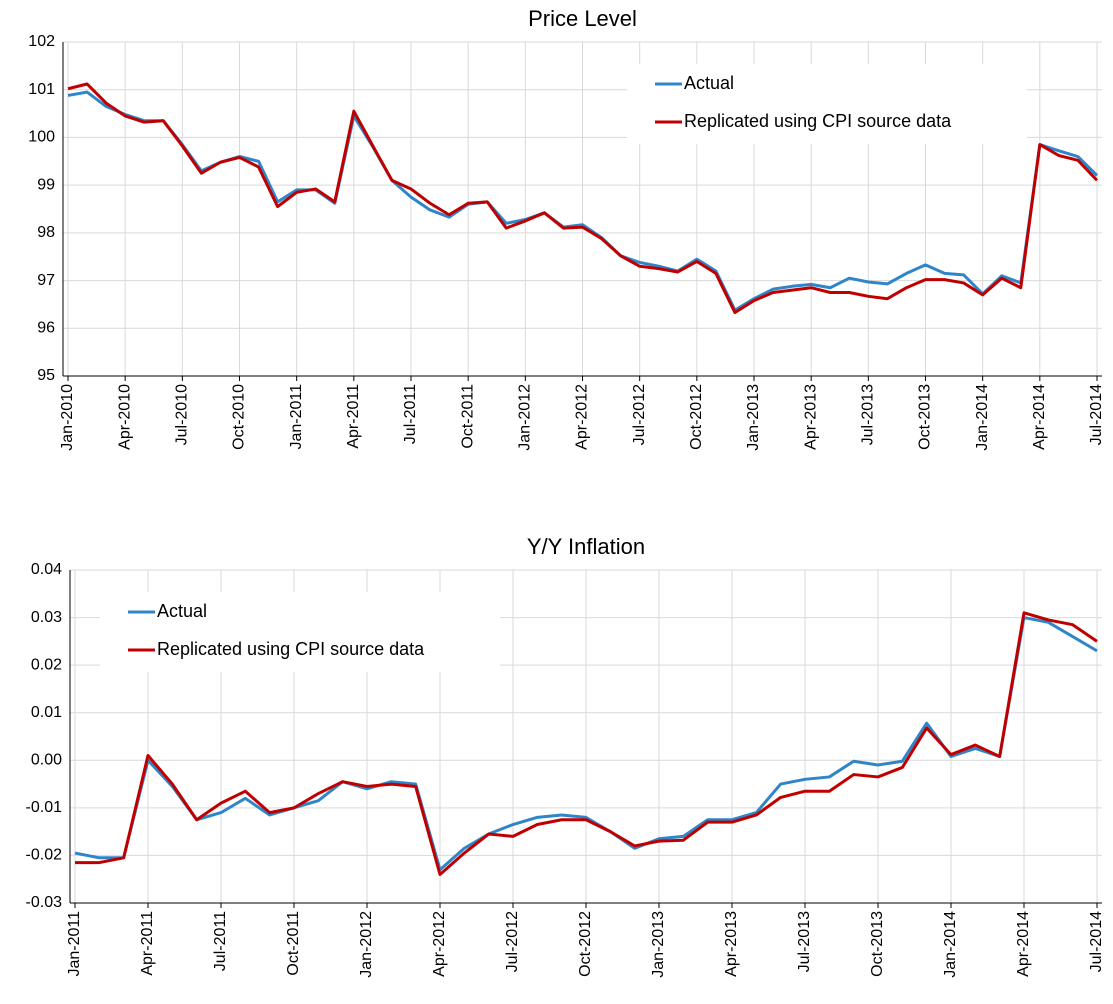 The width and height of the screenshot is (1113, 1004). What do you see at coordinates (46, 328) in the screenshot?
I see `y-tick-label: 96` at bounding box center [46, 328].